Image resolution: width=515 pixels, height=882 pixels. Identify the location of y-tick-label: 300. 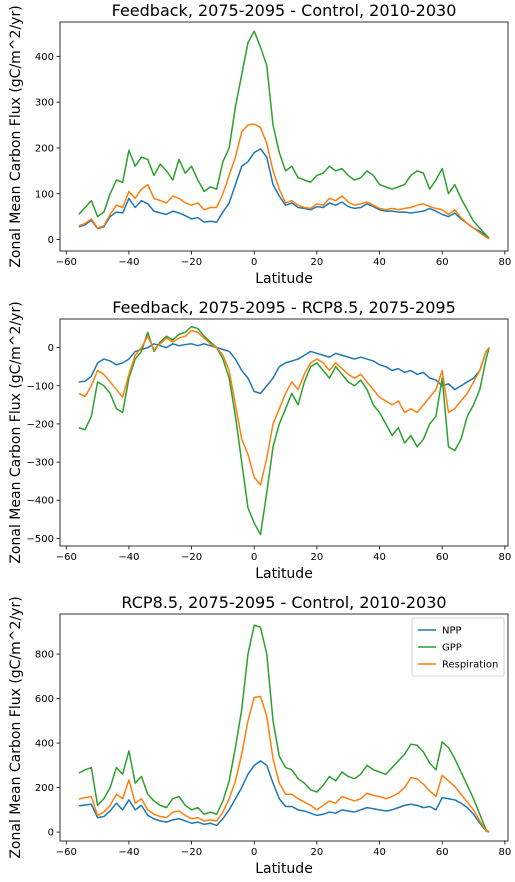
(44, 103).